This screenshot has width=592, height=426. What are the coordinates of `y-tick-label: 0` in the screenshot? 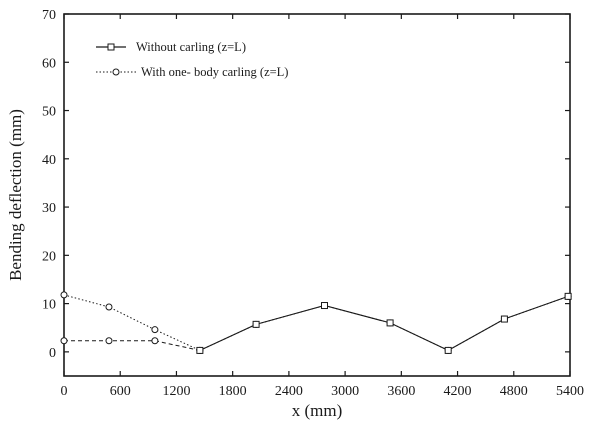 It's located at (52, 353).